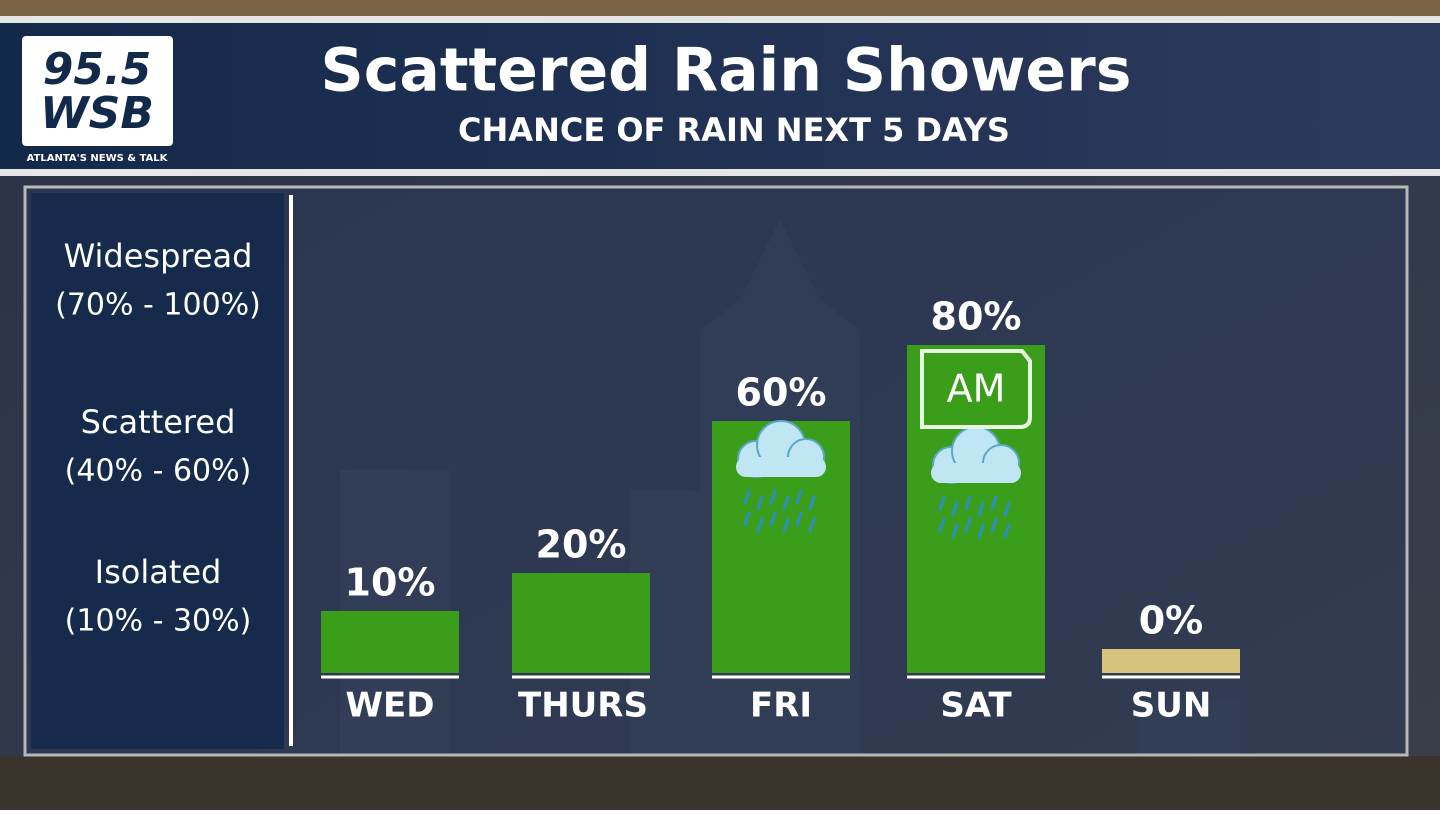 The width and height of the screenshot is (1440, 814). I want to click on band-range: (40% - 60%), so click(158, 471).